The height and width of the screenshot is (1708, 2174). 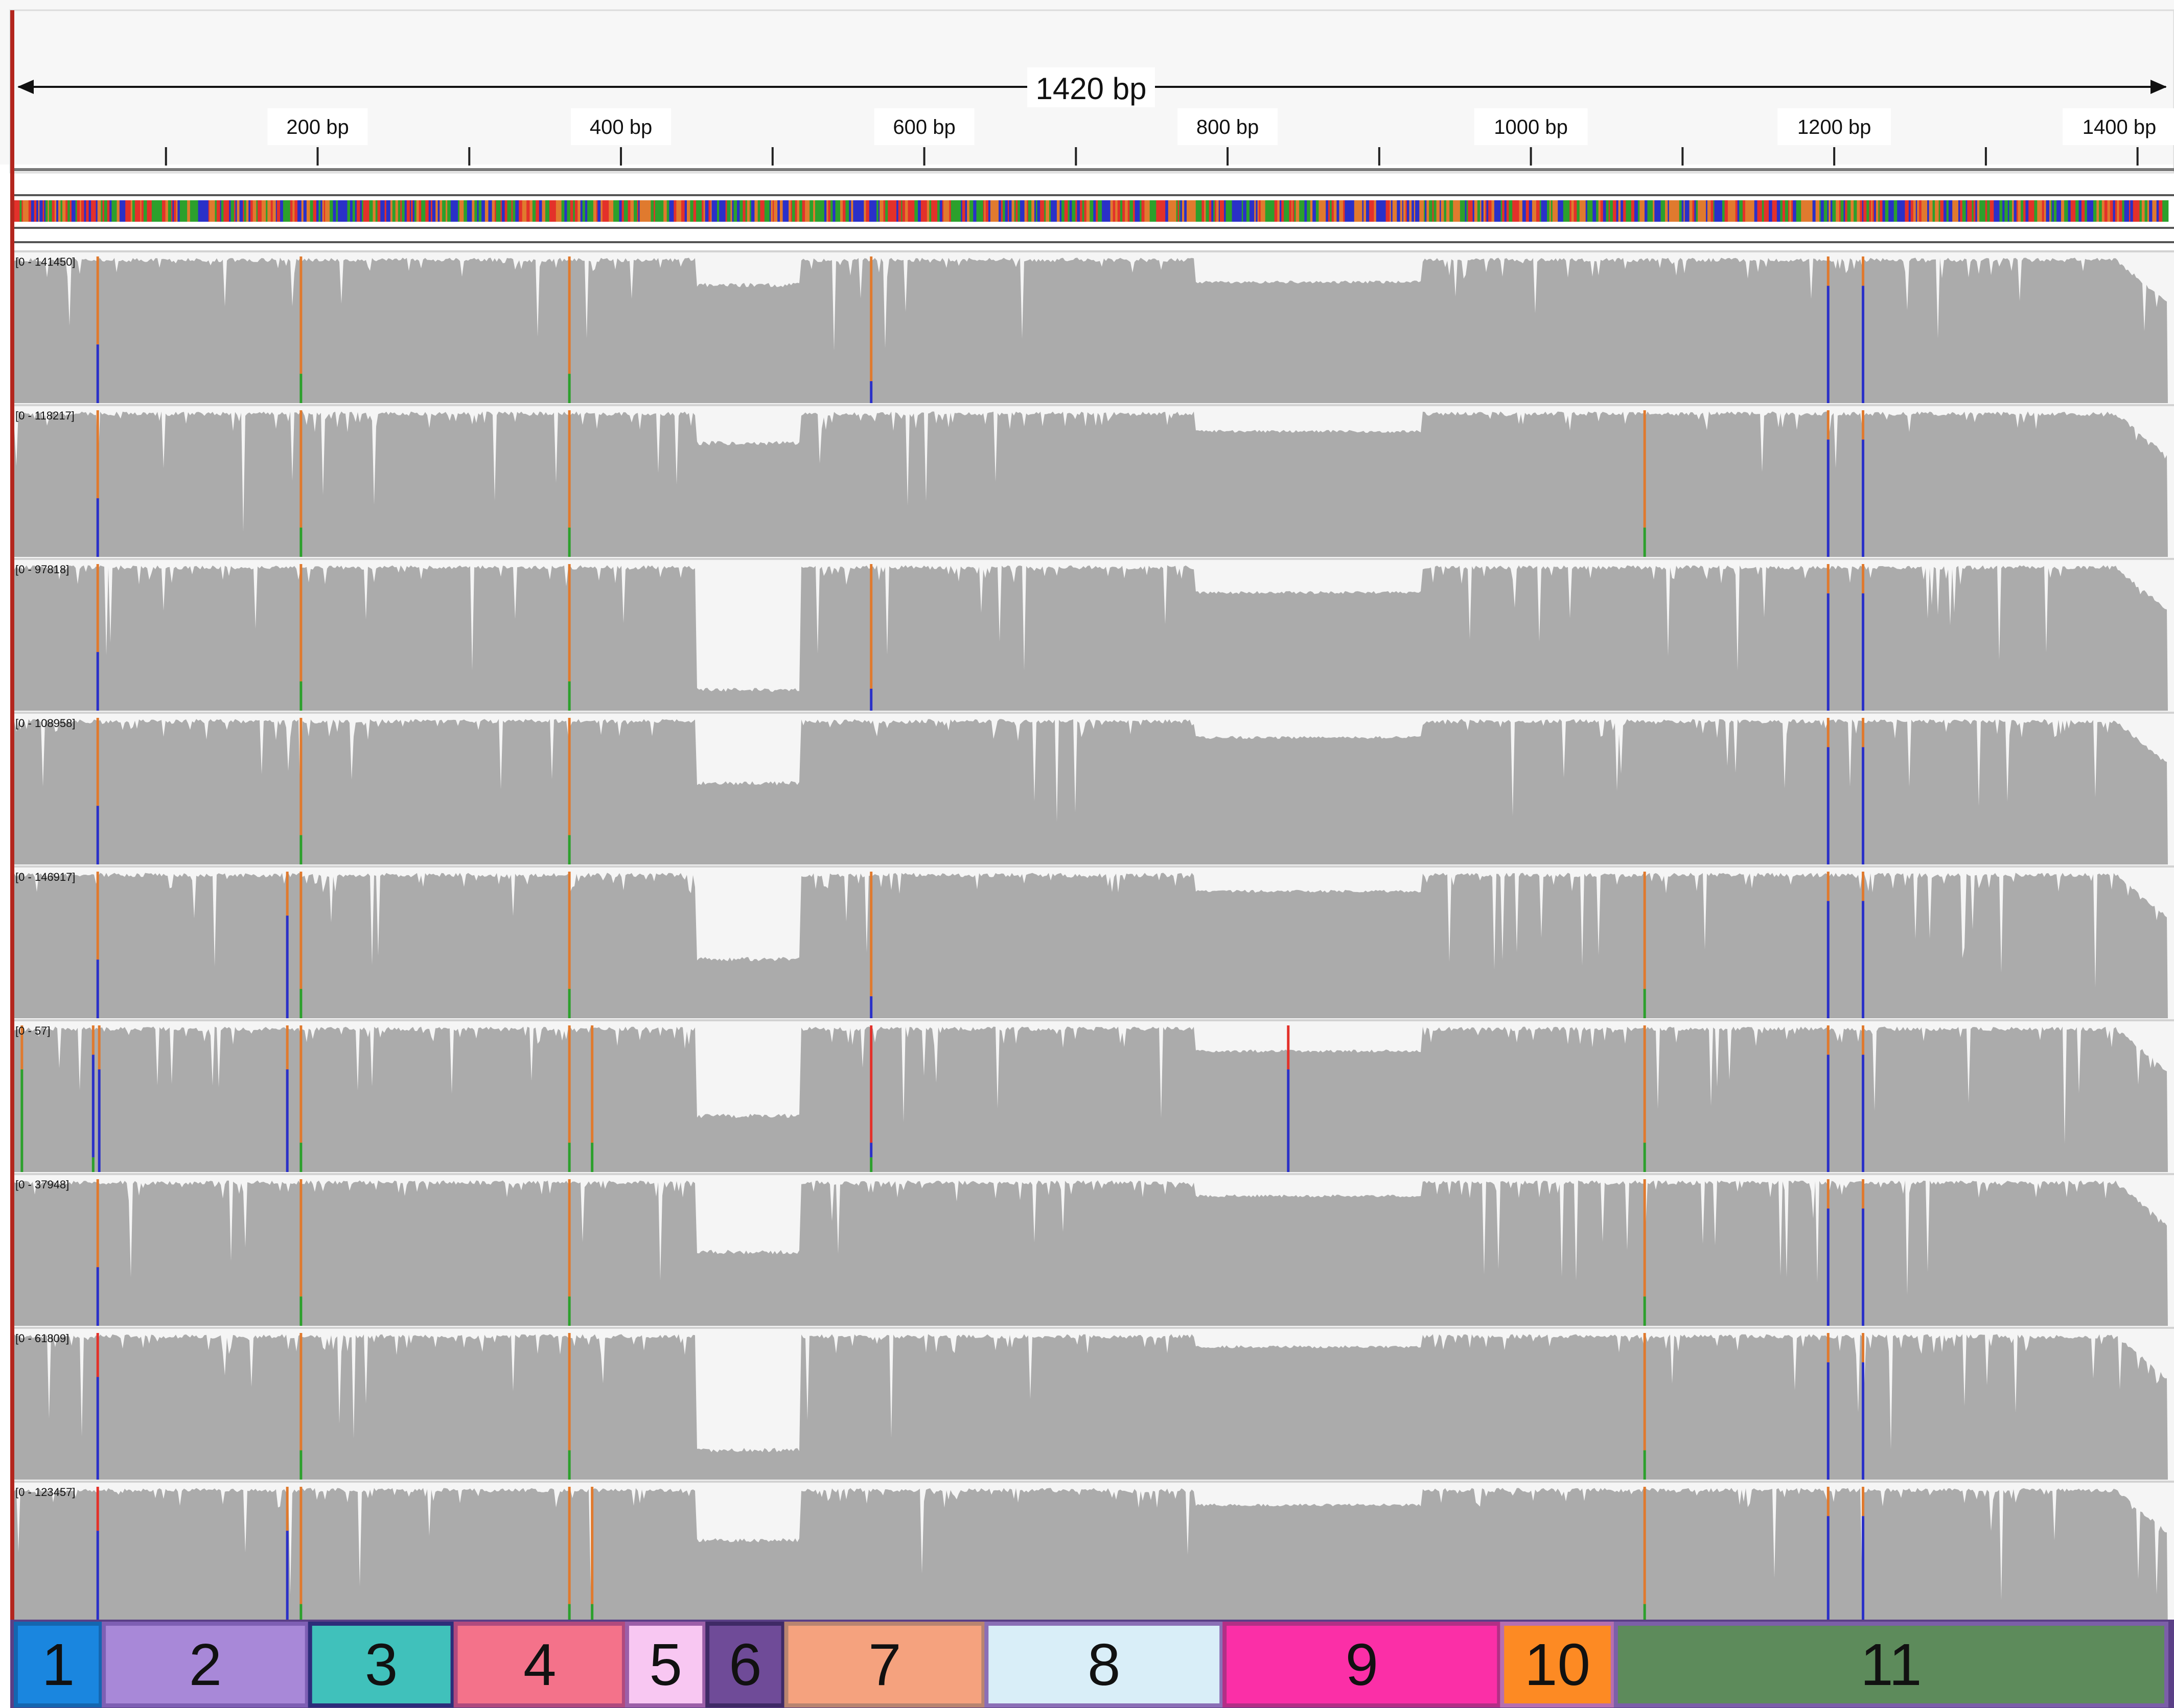 What do you see at coordinates (1891, 1664) in the screenshot?
I see `segment-label: 11` at bounding box center [1891, 1664].